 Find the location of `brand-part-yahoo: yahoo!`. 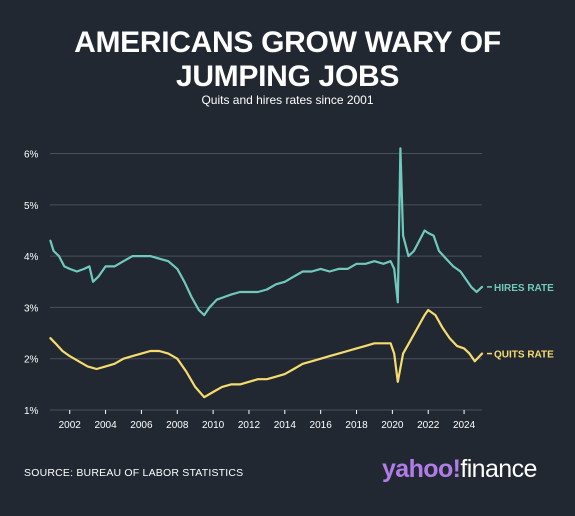

brand-part-yahoo: yahoo! is located at coordinates (421, 469).